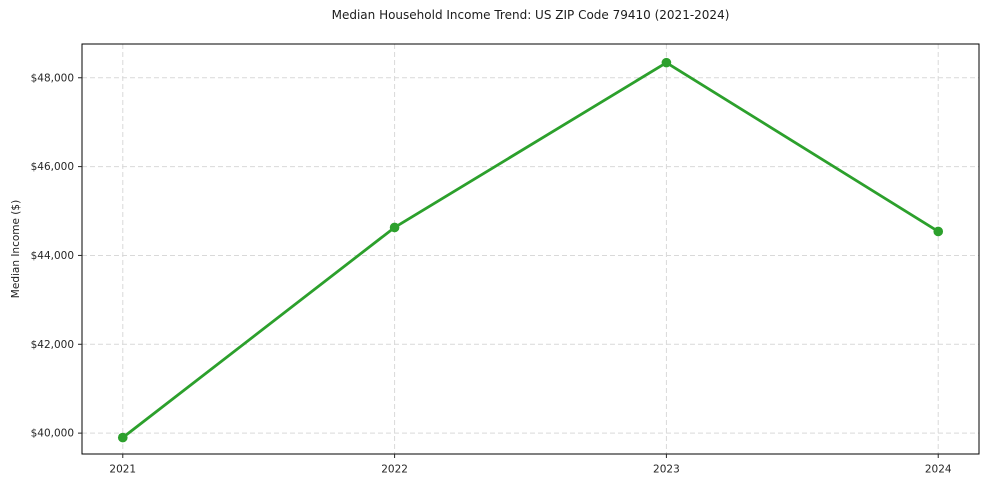 The image size is (989, 490). What do you see at coordinates (394, 470) in the screenshot?
I see `x-tick-label: 2022` at bounding box center [394, 470].